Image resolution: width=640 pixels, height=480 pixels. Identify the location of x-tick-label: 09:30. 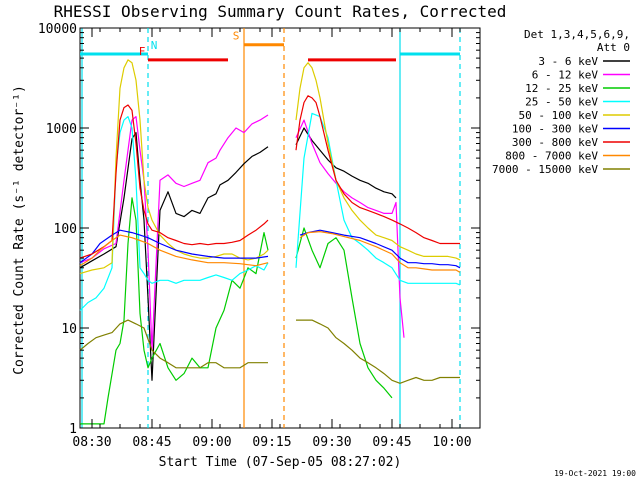
(331, 442).